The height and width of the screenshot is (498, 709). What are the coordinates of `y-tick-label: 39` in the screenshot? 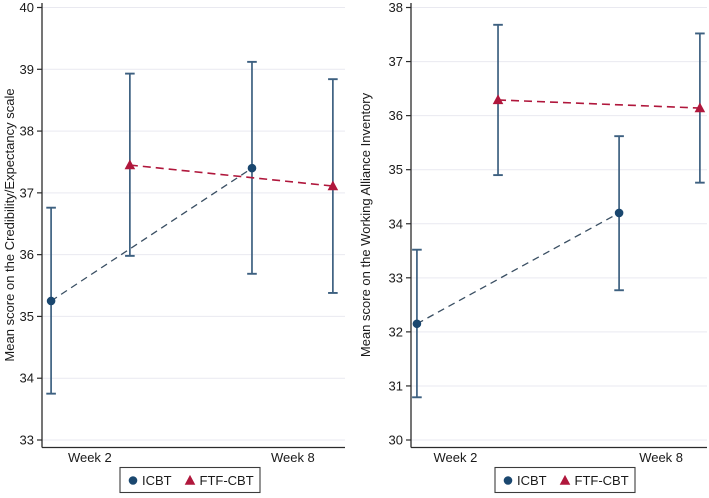 It's located at (27, 69).